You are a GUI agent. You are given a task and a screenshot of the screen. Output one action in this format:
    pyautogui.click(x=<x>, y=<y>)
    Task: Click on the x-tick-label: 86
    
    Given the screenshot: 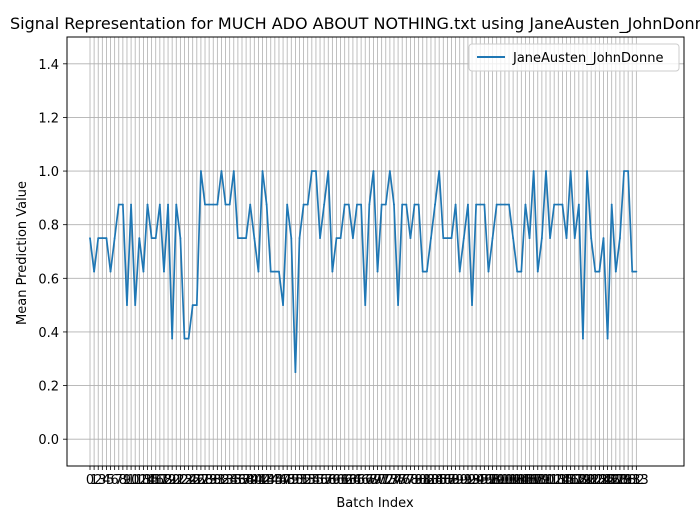 What is the action you would take?
    pyautogui.click(x=443, y=480)
    